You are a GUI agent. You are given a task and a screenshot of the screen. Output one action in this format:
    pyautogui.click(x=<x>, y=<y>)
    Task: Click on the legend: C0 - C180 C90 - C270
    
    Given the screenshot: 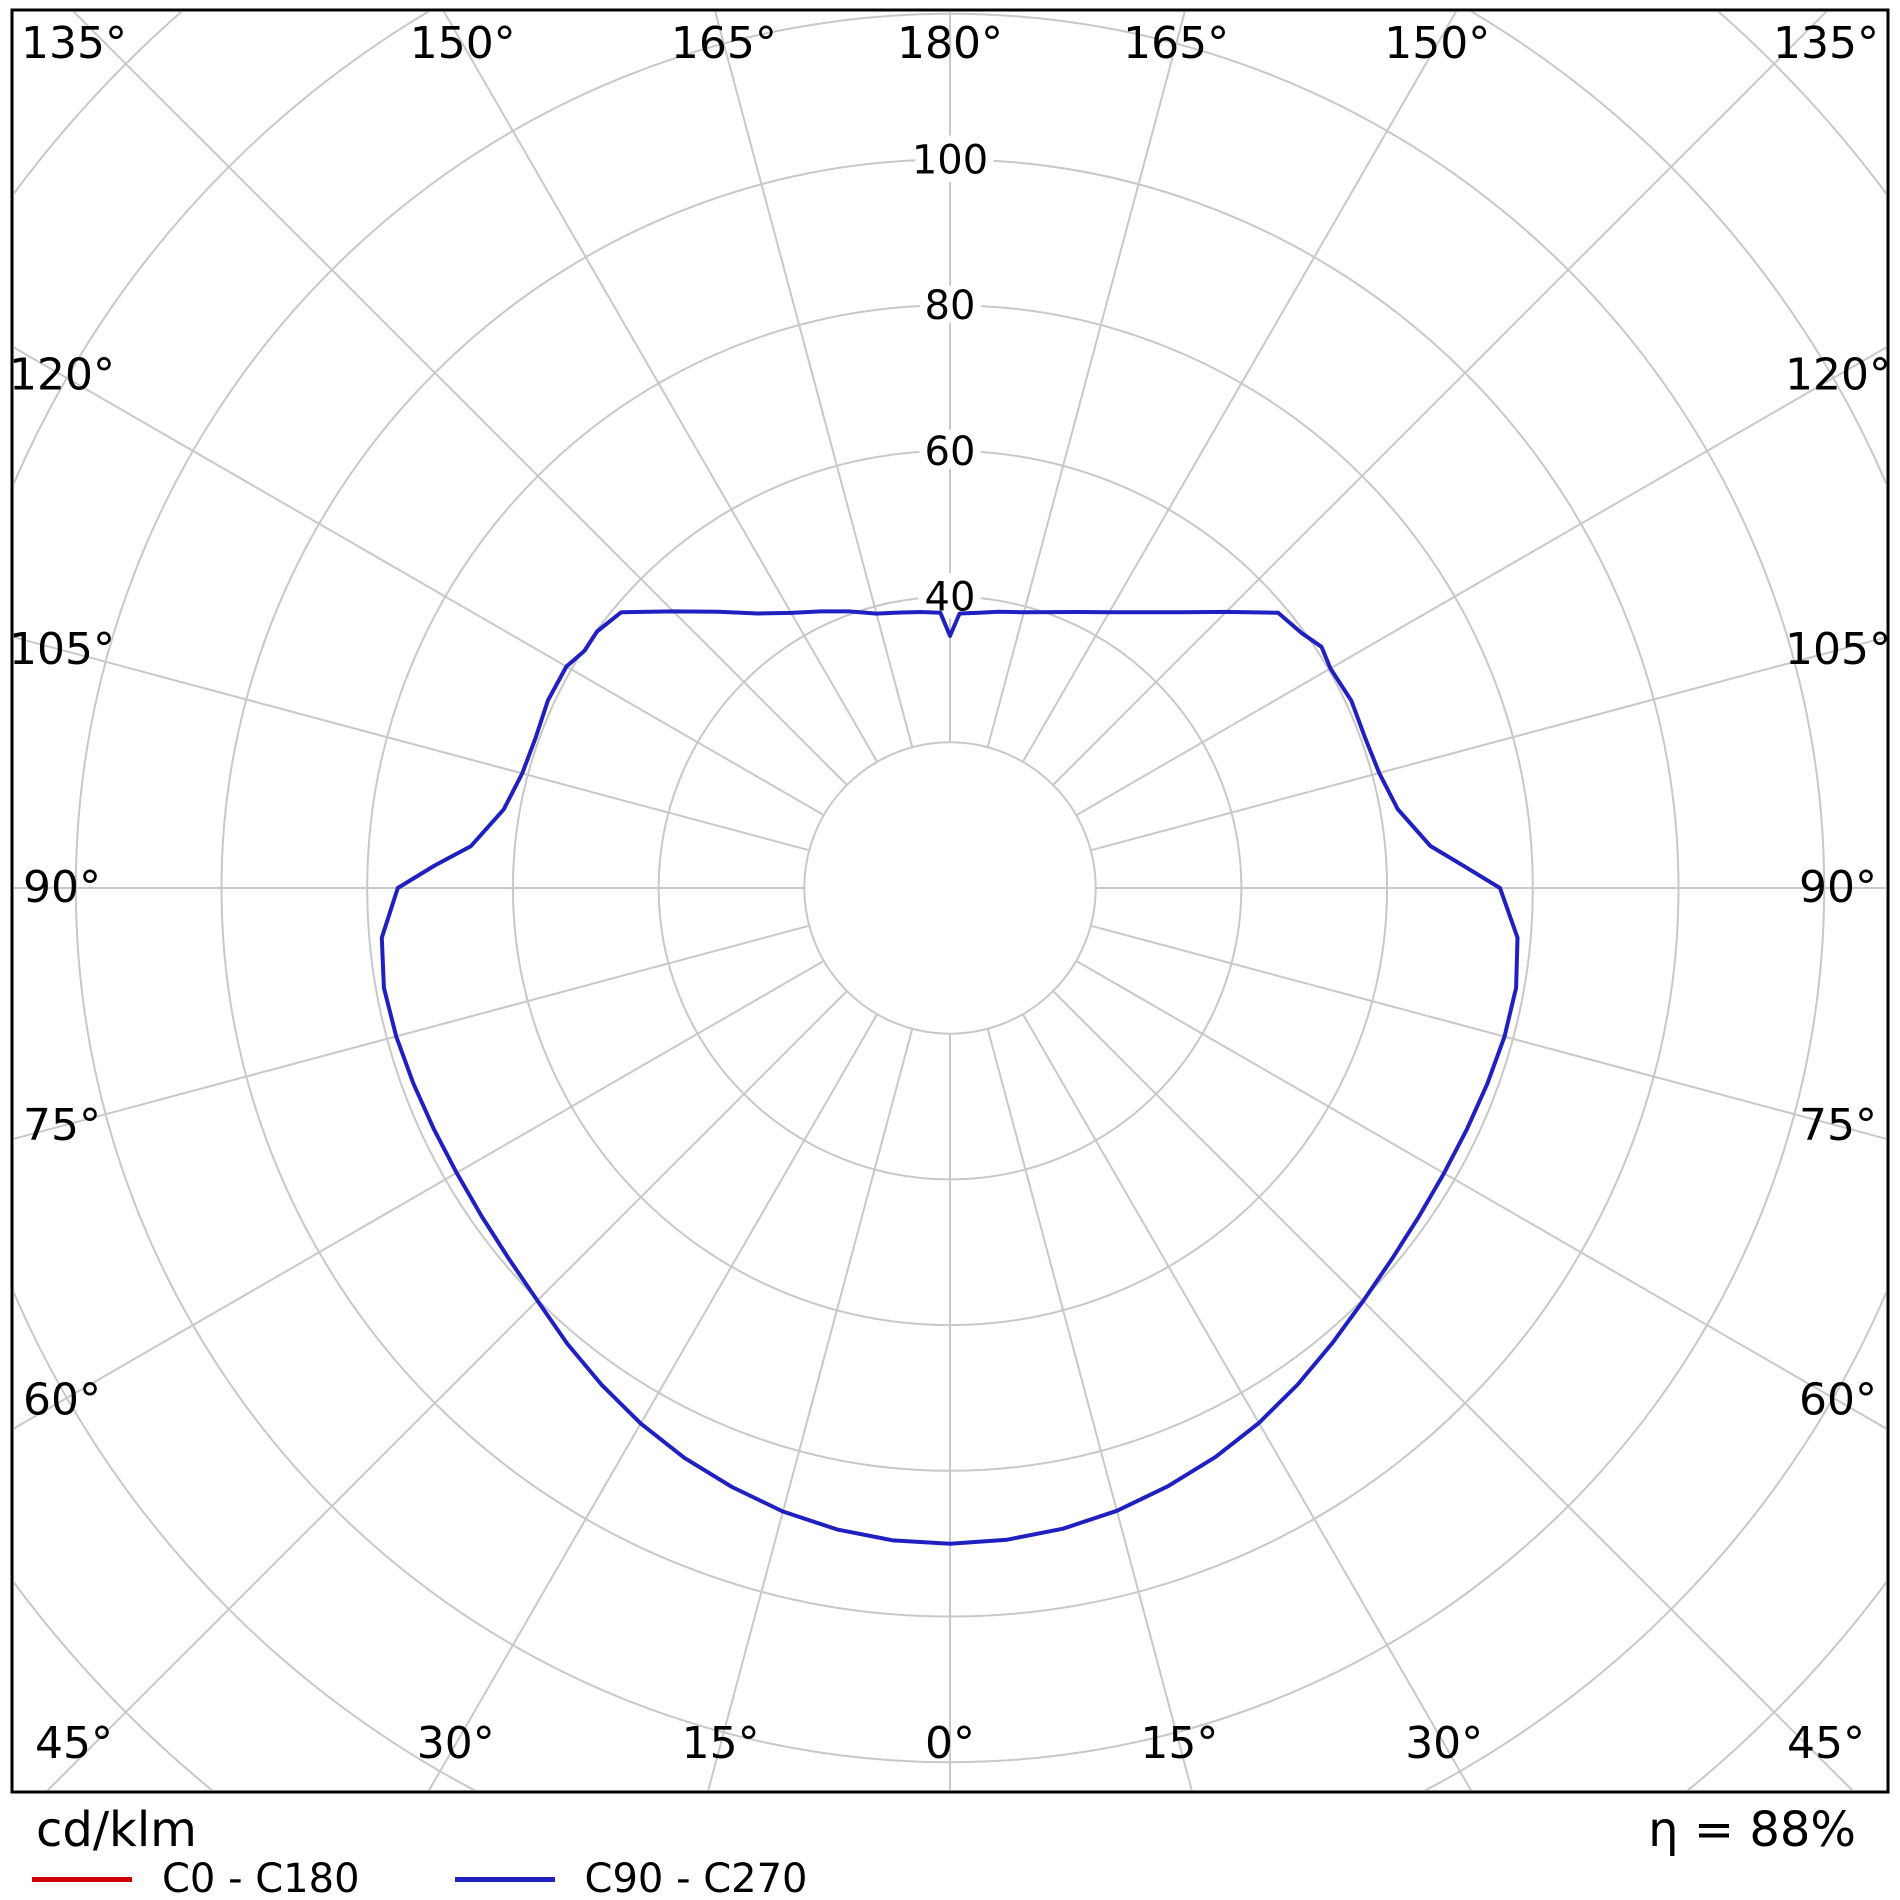 What is the action you would take?
    pyautogui.click(x=420, y=1878)
    